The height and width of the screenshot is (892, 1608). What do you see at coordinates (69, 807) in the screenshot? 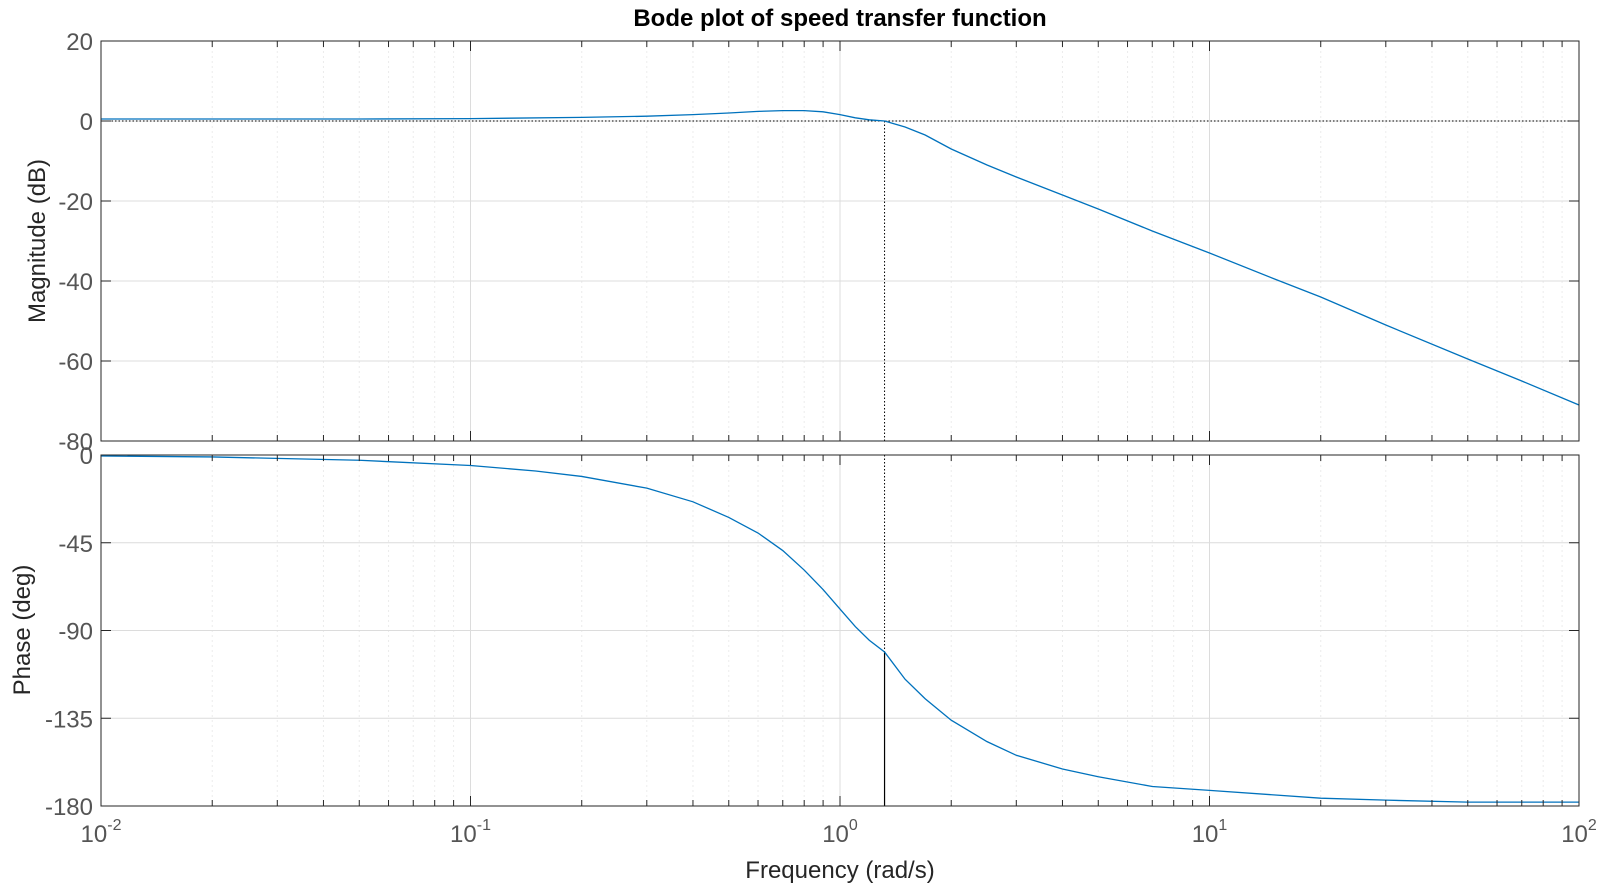
I see `y-tick-label: -180` at bounding box center [69, 807].